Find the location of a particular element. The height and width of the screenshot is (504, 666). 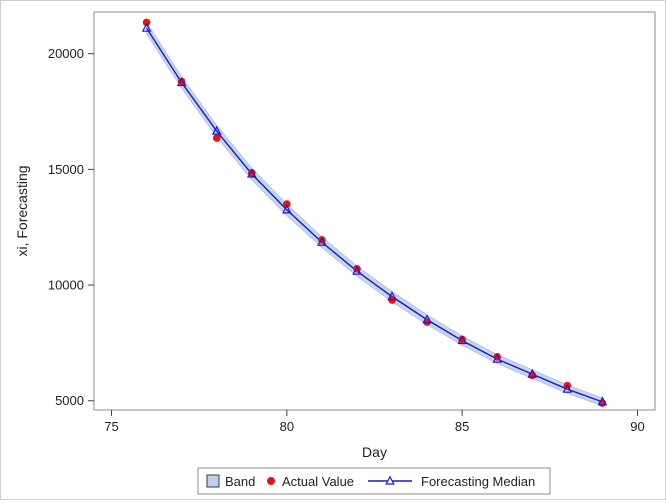

y-tick-label: 20000 is located at coordinates (66, 53).